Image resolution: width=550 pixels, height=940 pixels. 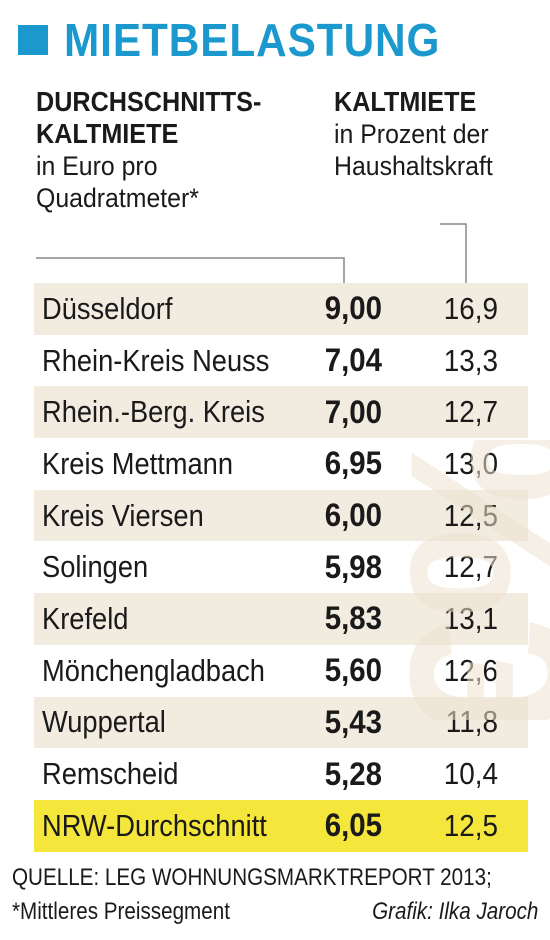 What do you see at coordinates (123, 515) in the screenshot?
I see `row-name: Kreis Viersen` at bounding box center [123, 515].